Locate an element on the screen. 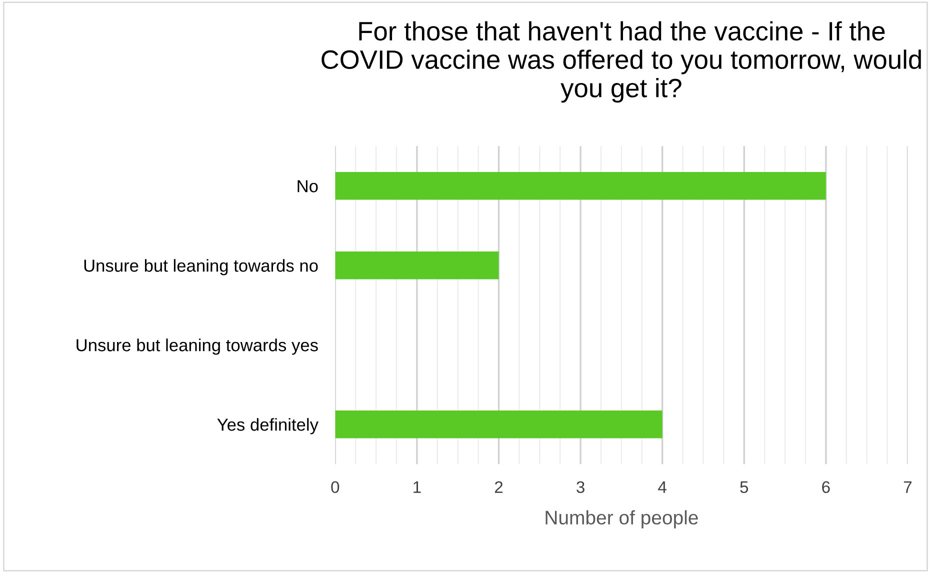  x-tick-label: 1 is located at coordinates (417, 487).